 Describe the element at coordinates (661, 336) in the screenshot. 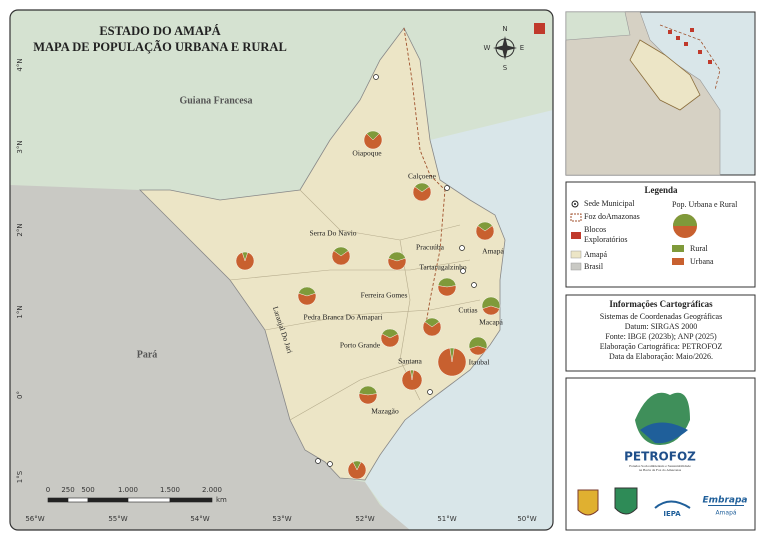

I see `info-line: Fonte: IBGE (2023b); ANP (2025)` at that location.